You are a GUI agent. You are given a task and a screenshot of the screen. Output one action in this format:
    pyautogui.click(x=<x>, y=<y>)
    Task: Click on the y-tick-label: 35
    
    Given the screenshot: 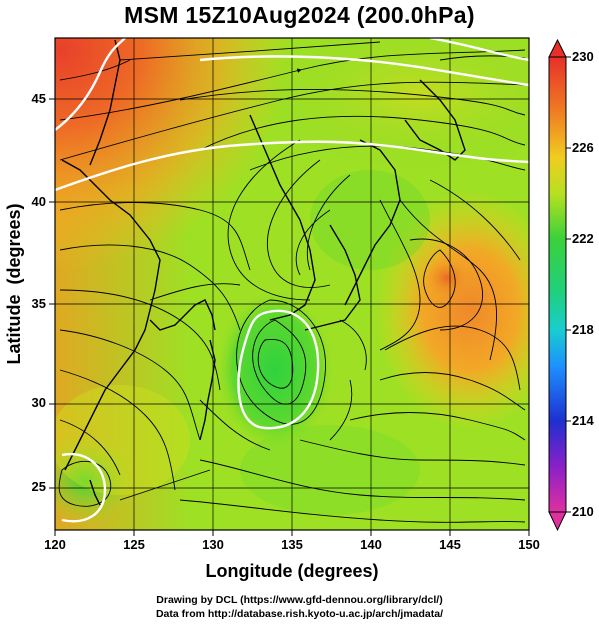 What is the action you would take?
    pyautogui.click(x=39, y=303)
    